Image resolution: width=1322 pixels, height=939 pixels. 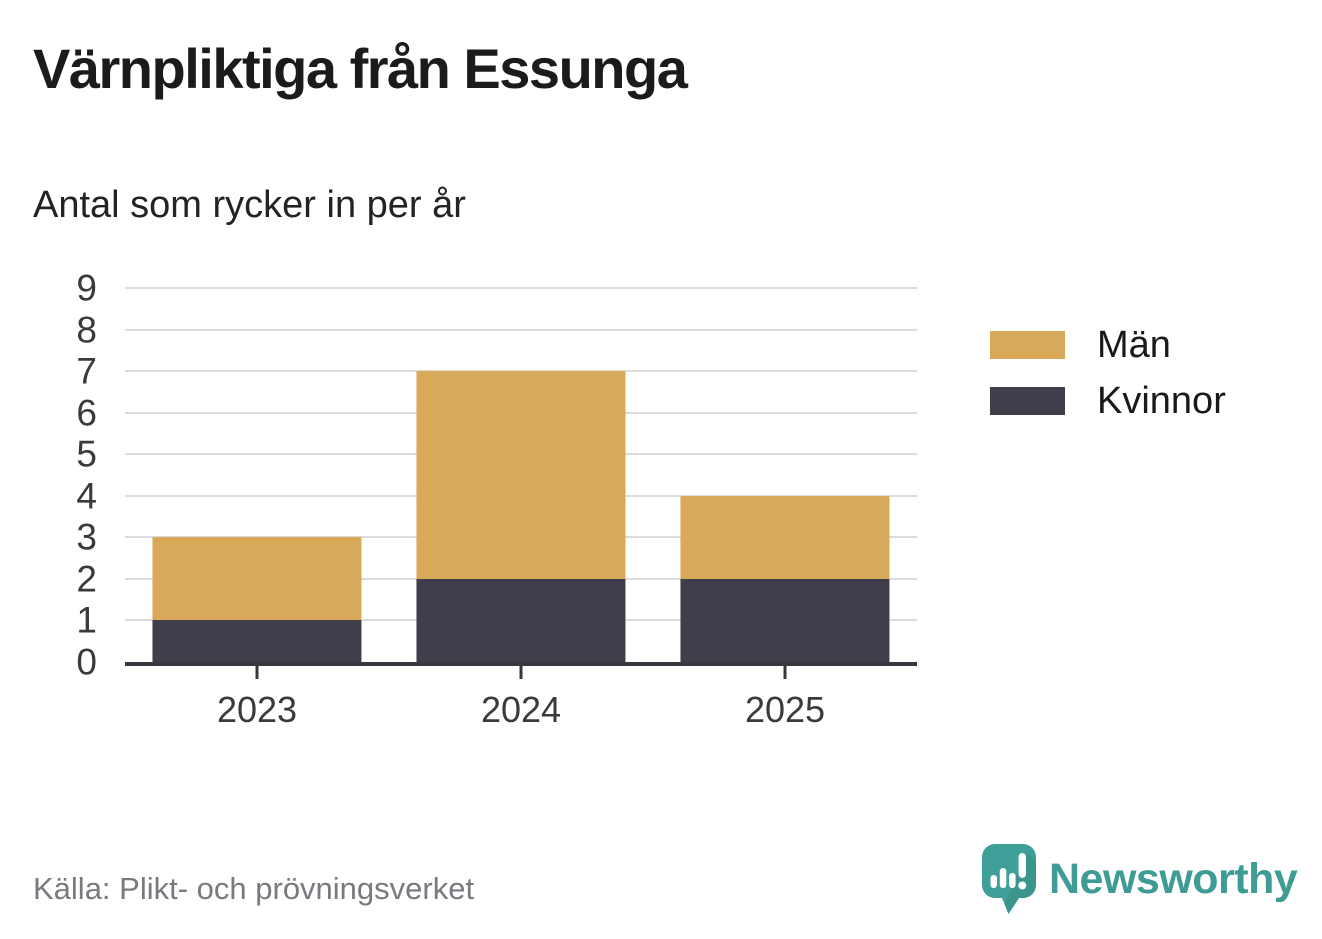 I want to click on brand-footer: Newsworthy, so click(x=1138, y=882).